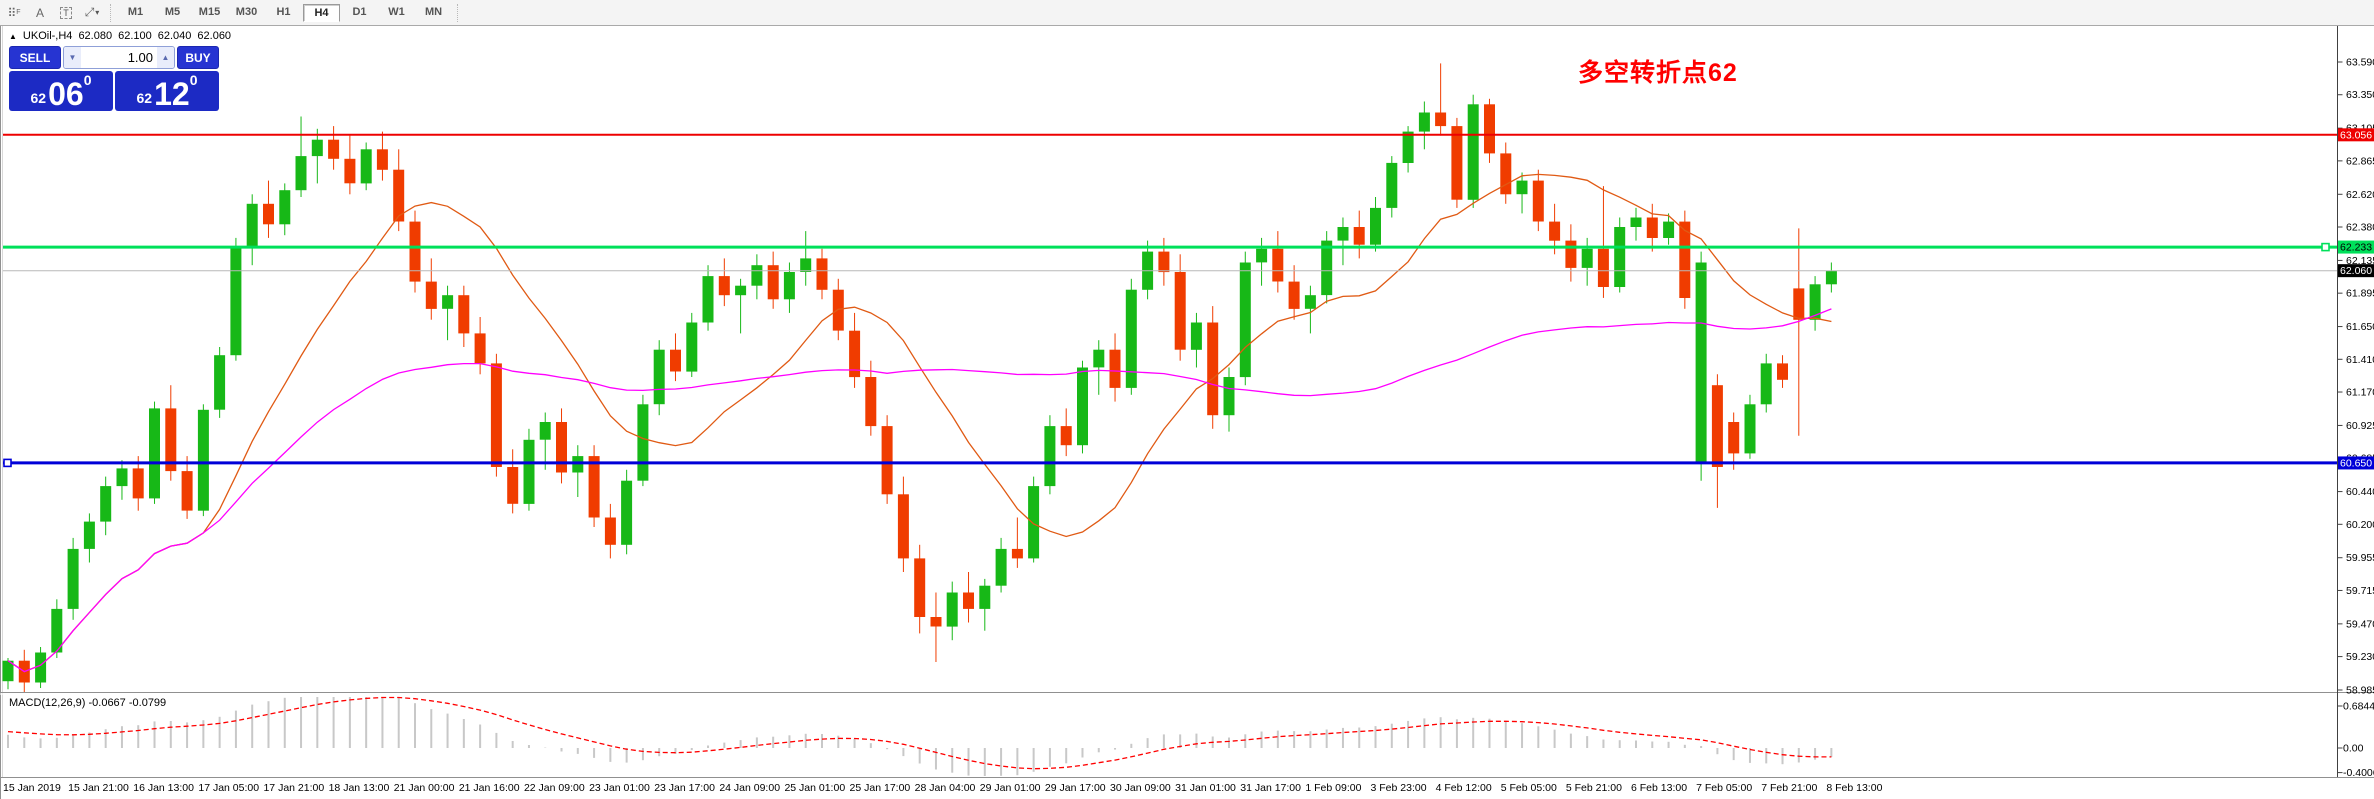 Image resolution: width=2374 pixels, height=799 pixels. I want to click on timeframe-button-m15: M15, so click(209, 11).